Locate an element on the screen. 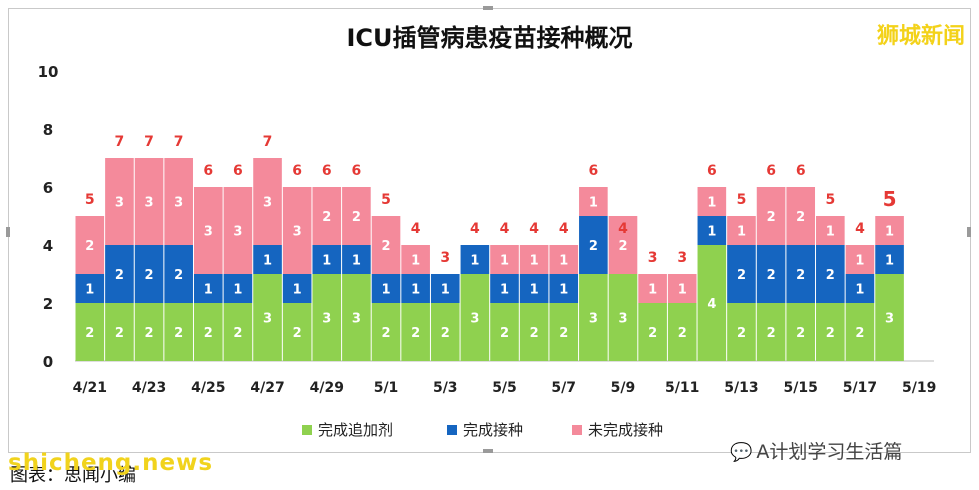  x-tick-label: 5/13 is located at coordinates (741, 388).